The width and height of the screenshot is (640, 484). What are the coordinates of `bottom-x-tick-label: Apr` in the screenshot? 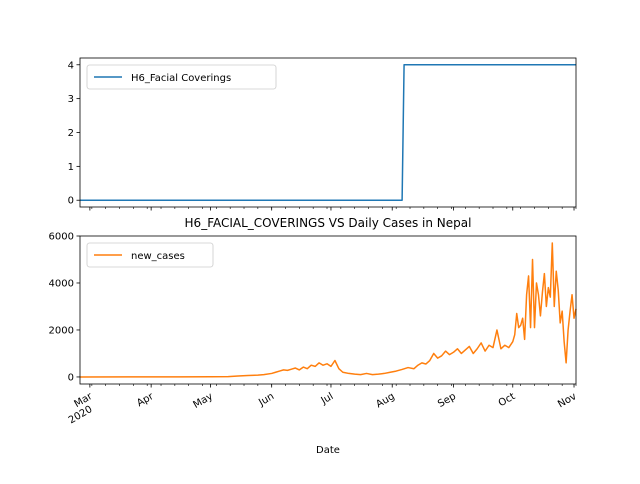 It's located at (145, 400).